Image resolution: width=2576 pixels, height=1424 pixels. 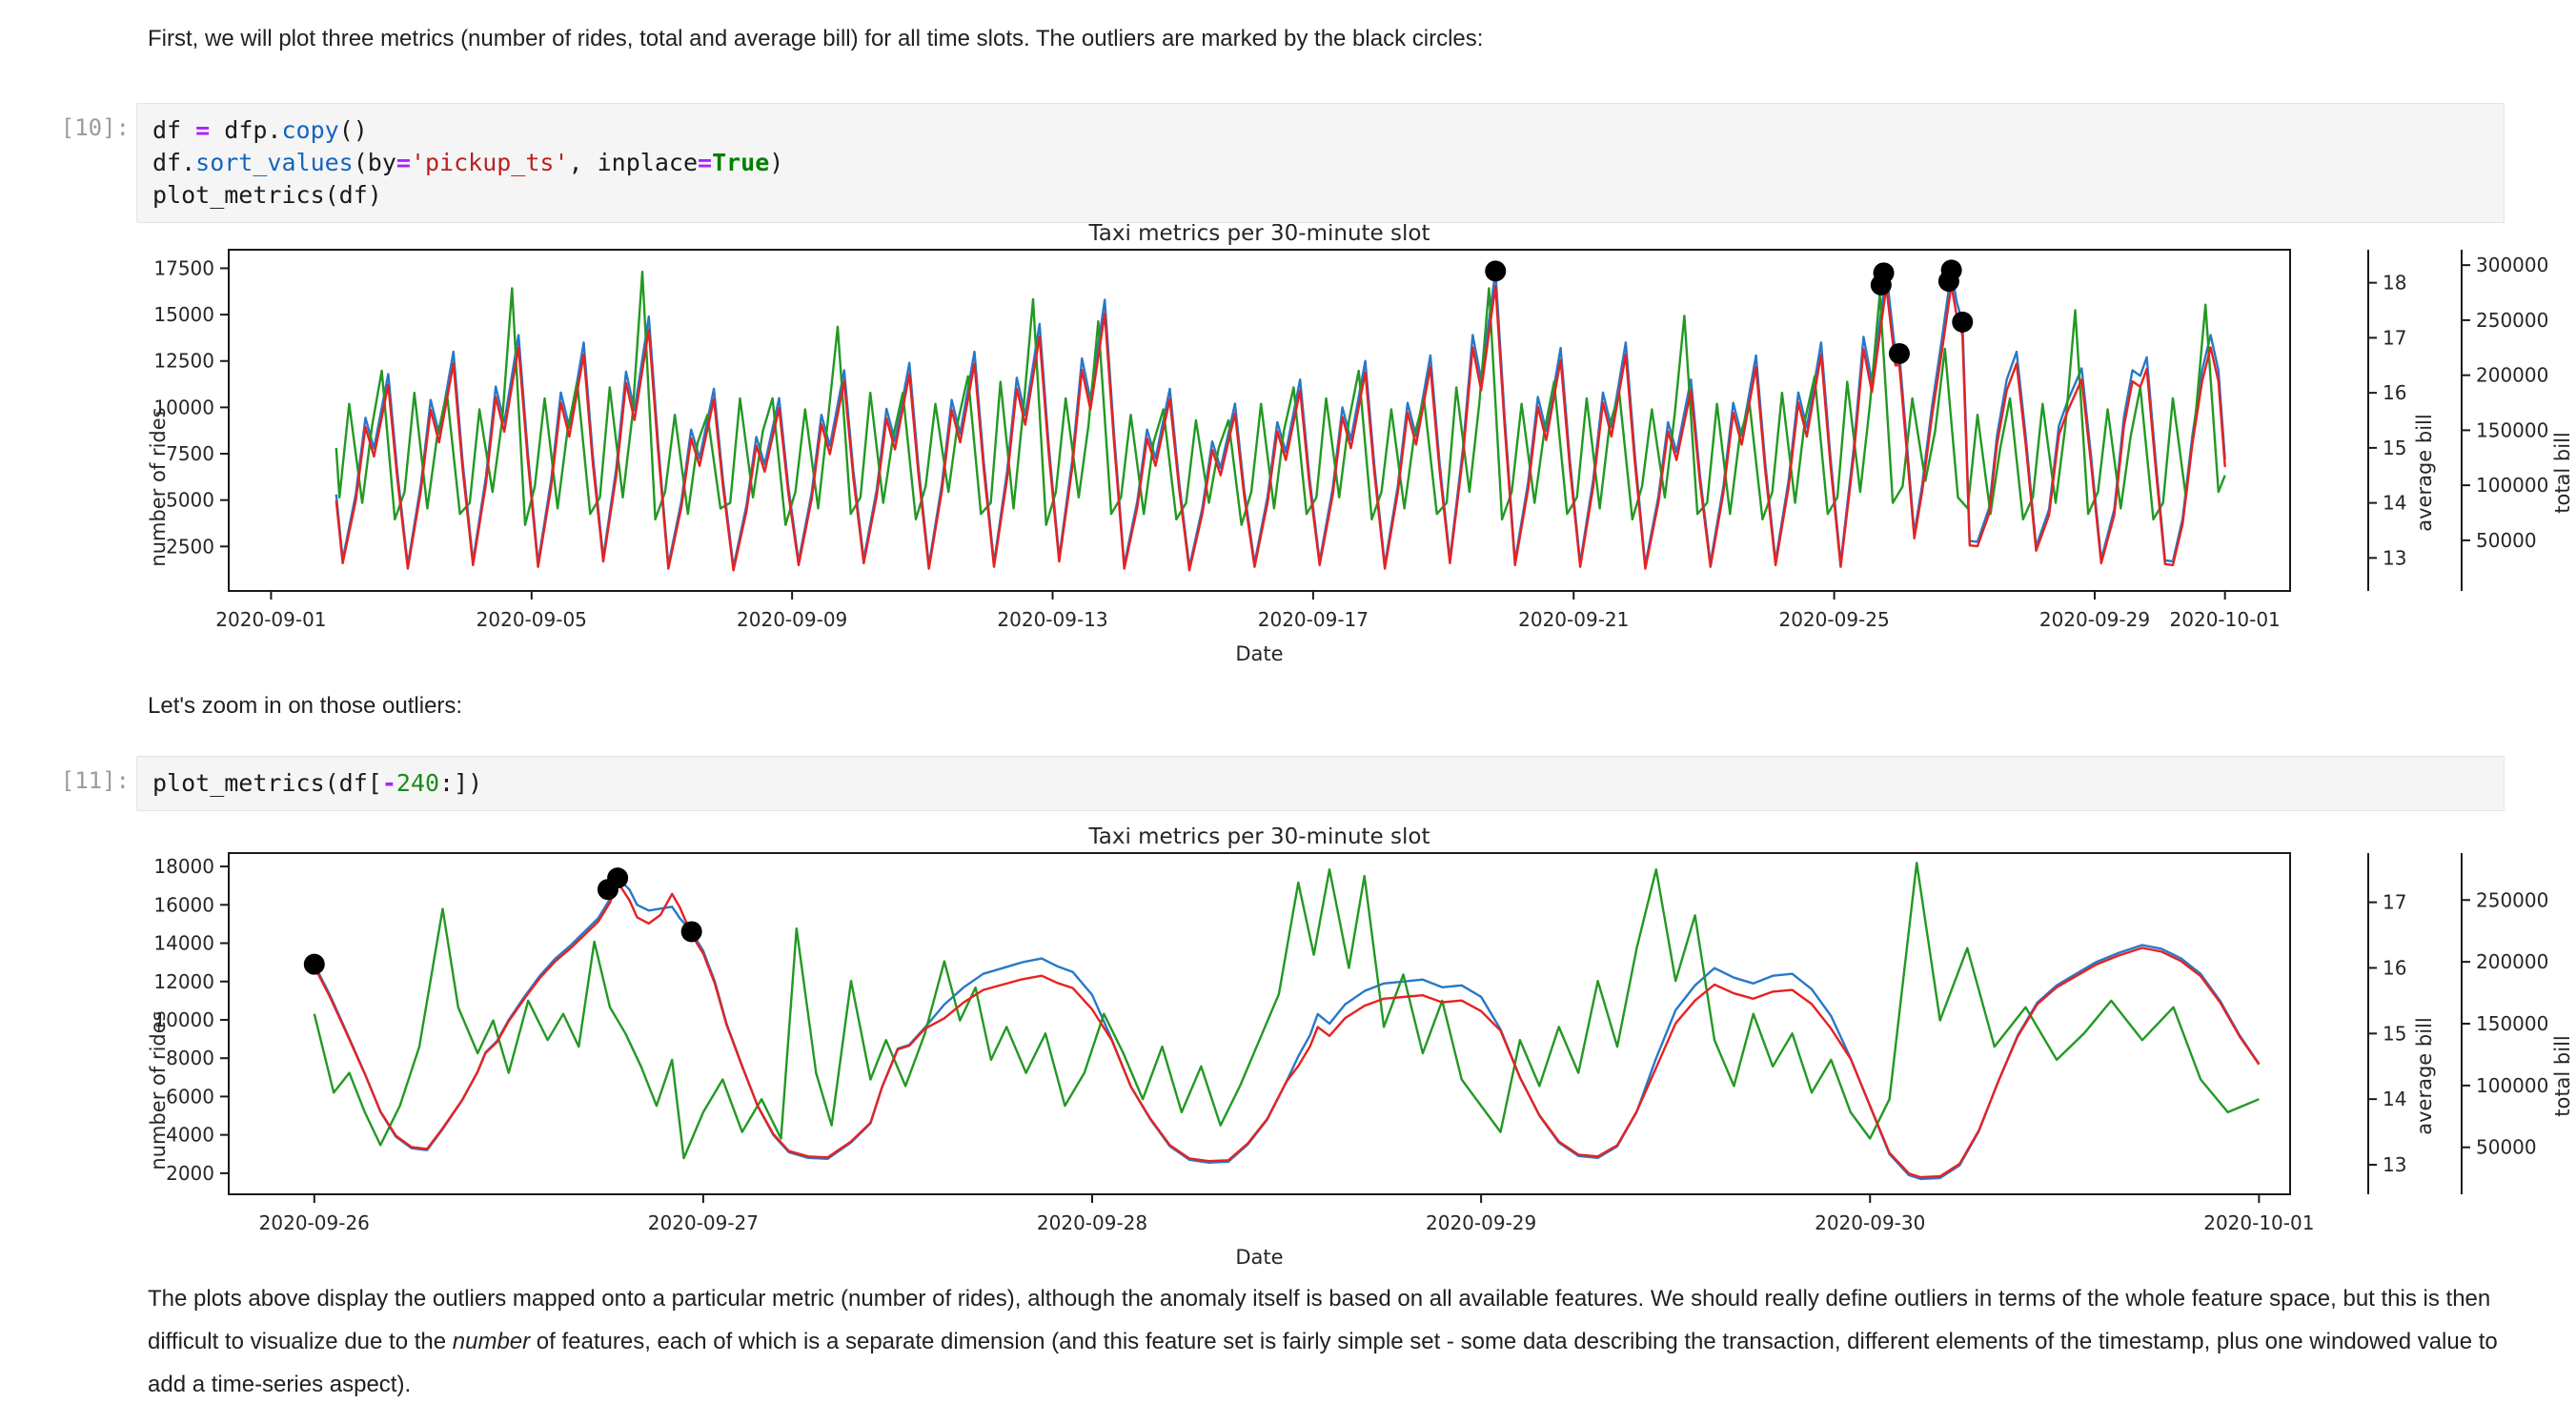 What do you see at coordinates (184, 267) in the screenshot?
I see `svg-text: 17500` at bounding box center [184, 267].